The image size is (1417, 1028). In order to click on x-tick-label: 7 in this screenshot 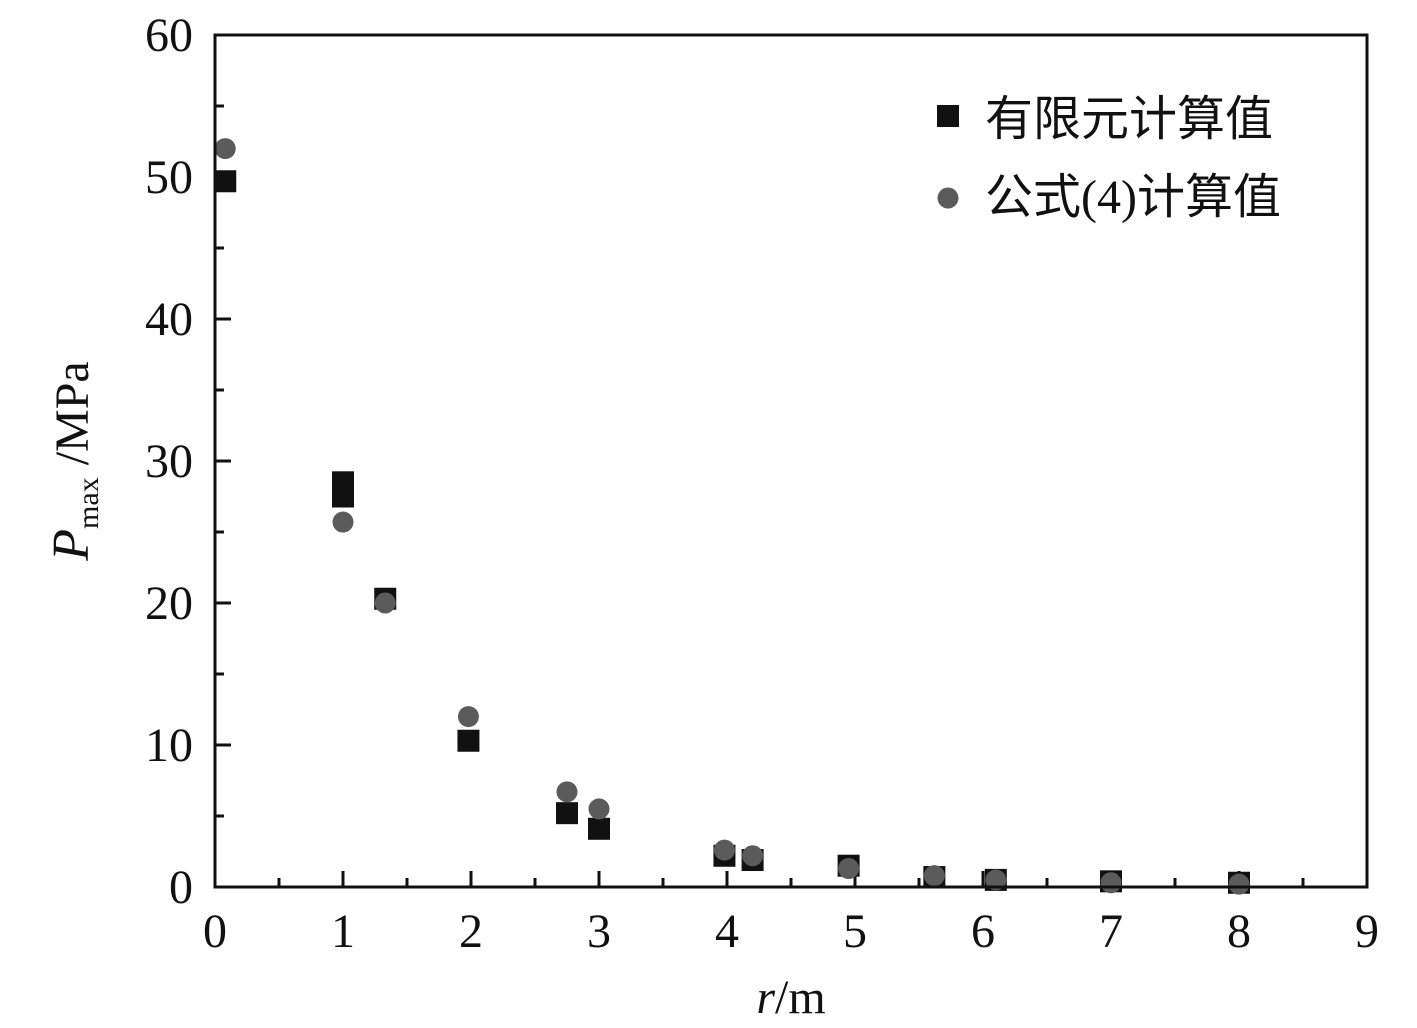, I will do `click(1111, 931)`.